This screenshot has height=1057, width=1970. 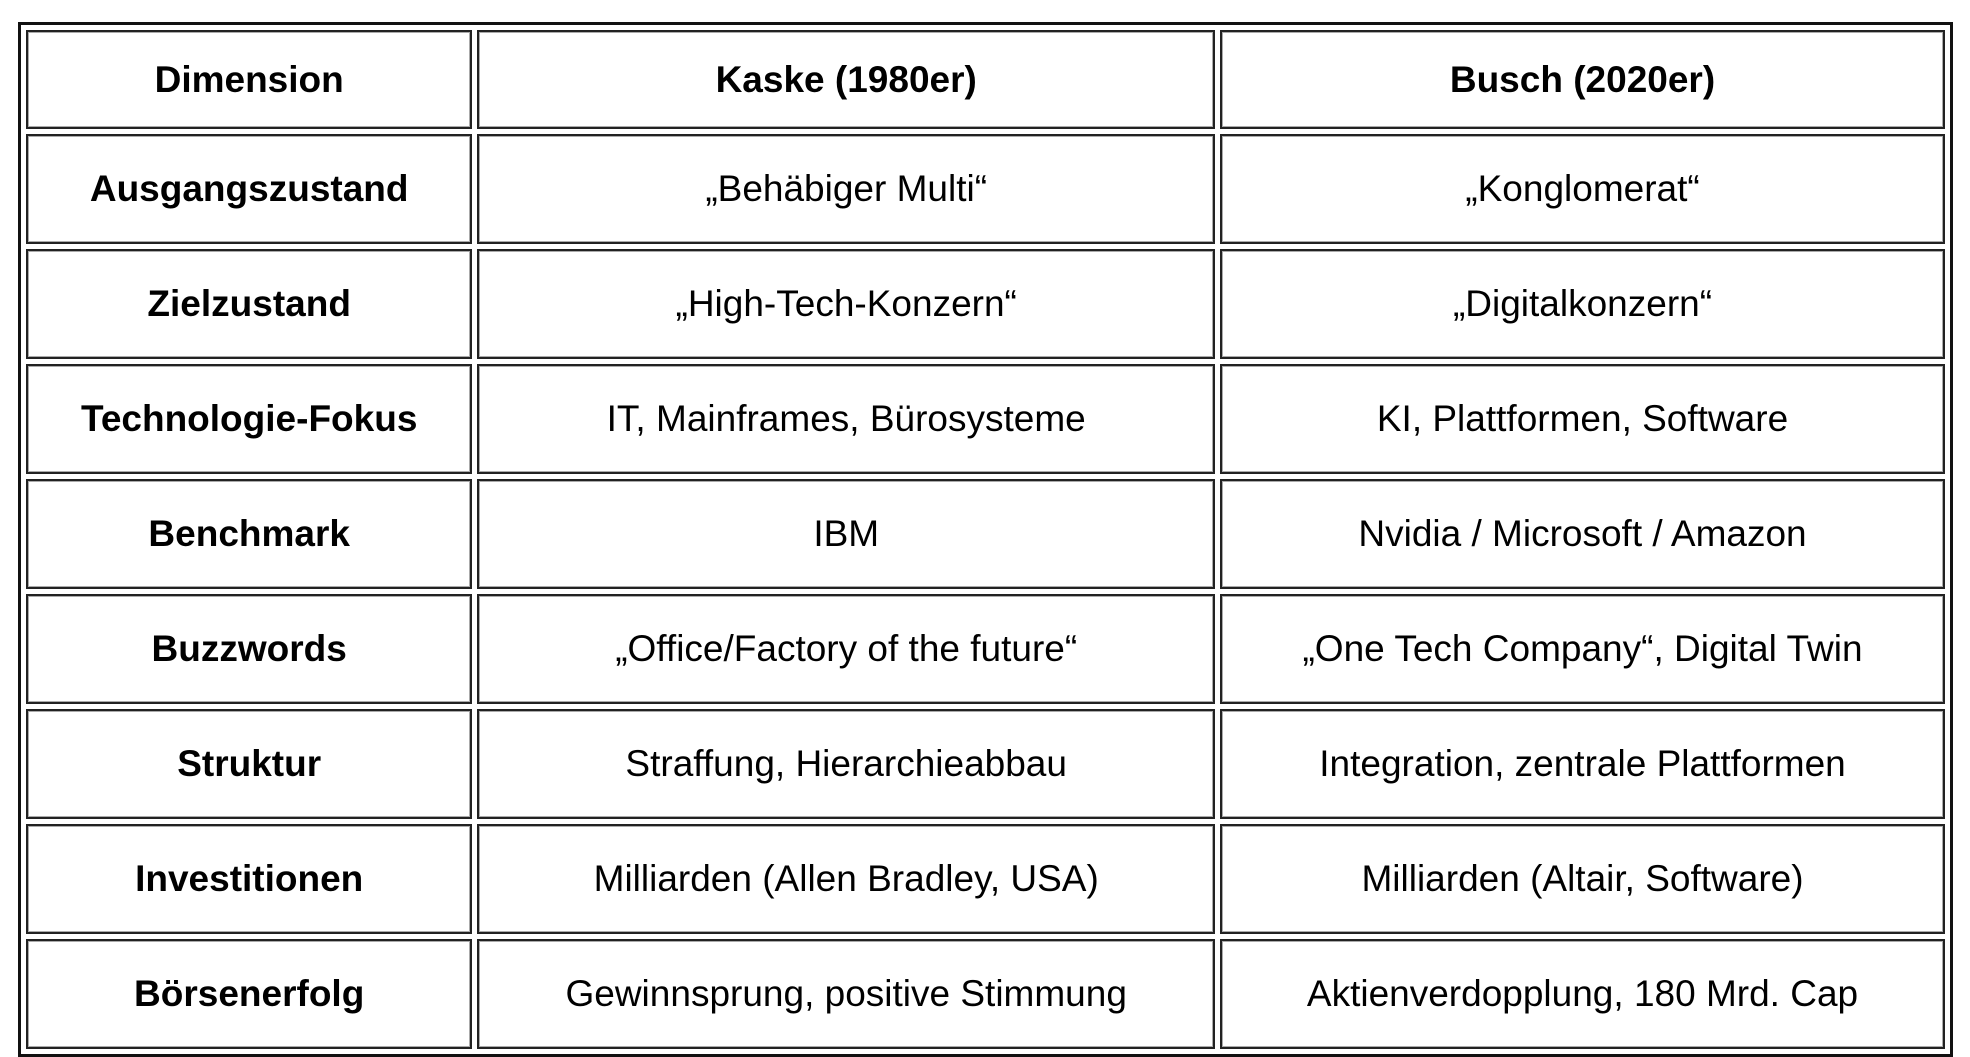 What do you see at coordinates (1582, 879) in the screenshot?
I see `cell-busch: Milliarden (Altair, Software)` at bounding box center [1582, 879].